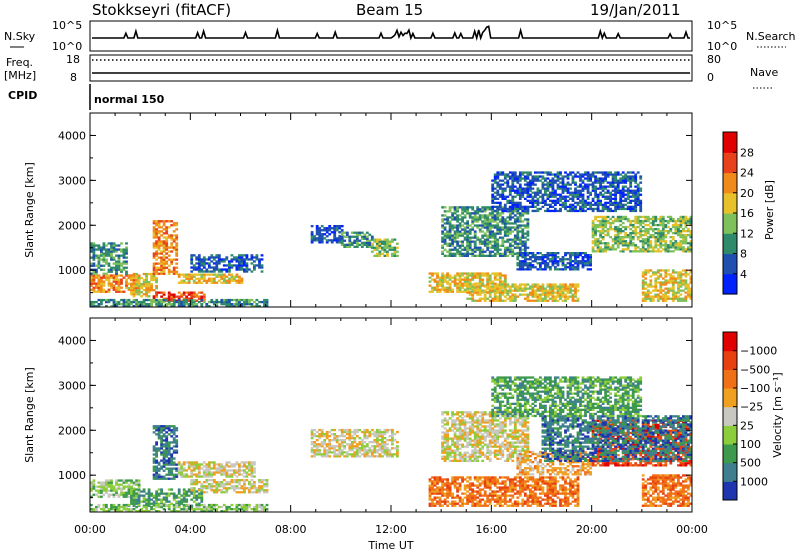 Image resolution: width=800 pixels, height=554 pixels. What do you see at coordinates (20, 75) in the screenshot?
I see `freq-unit: [MHz]` at bounding box center [20, 75].